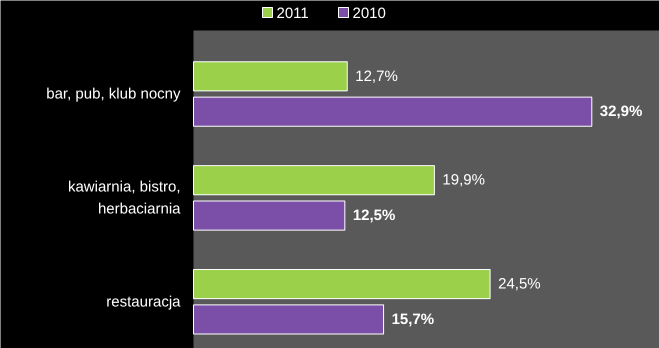 The height and width of the screenshot is (348, 659). I want to click on y-tick-label: restauracja, so click(144, 301).